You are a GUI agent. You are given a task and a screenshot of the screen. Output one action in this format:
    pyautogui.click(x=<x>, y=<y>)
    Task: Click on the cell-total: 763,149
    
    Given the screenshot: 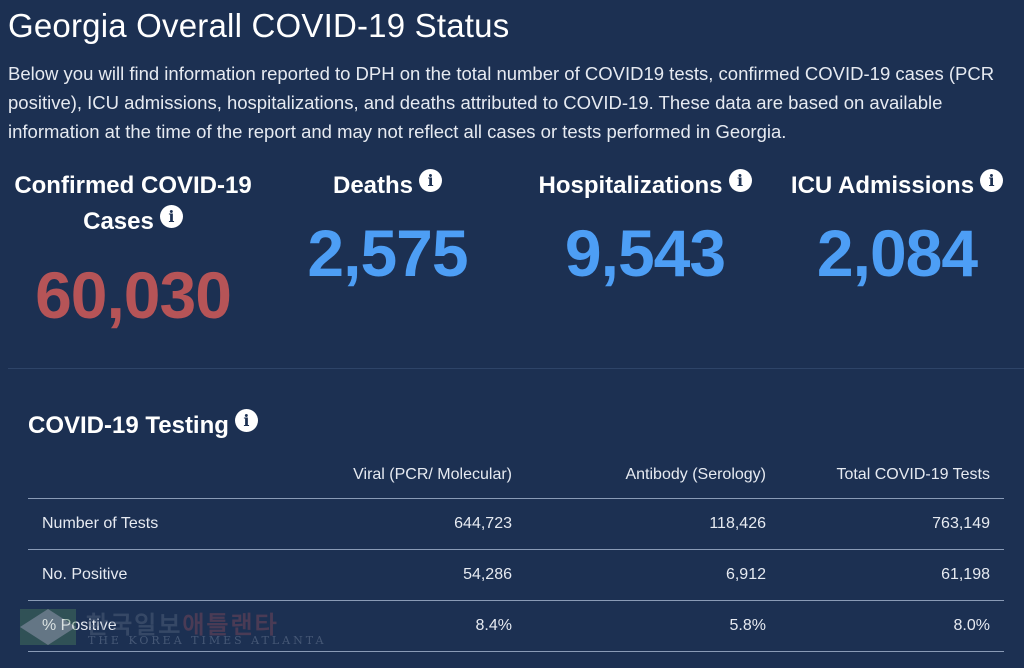 What is the action you would take?
    pyautogui.click(x=892, y=524)
    